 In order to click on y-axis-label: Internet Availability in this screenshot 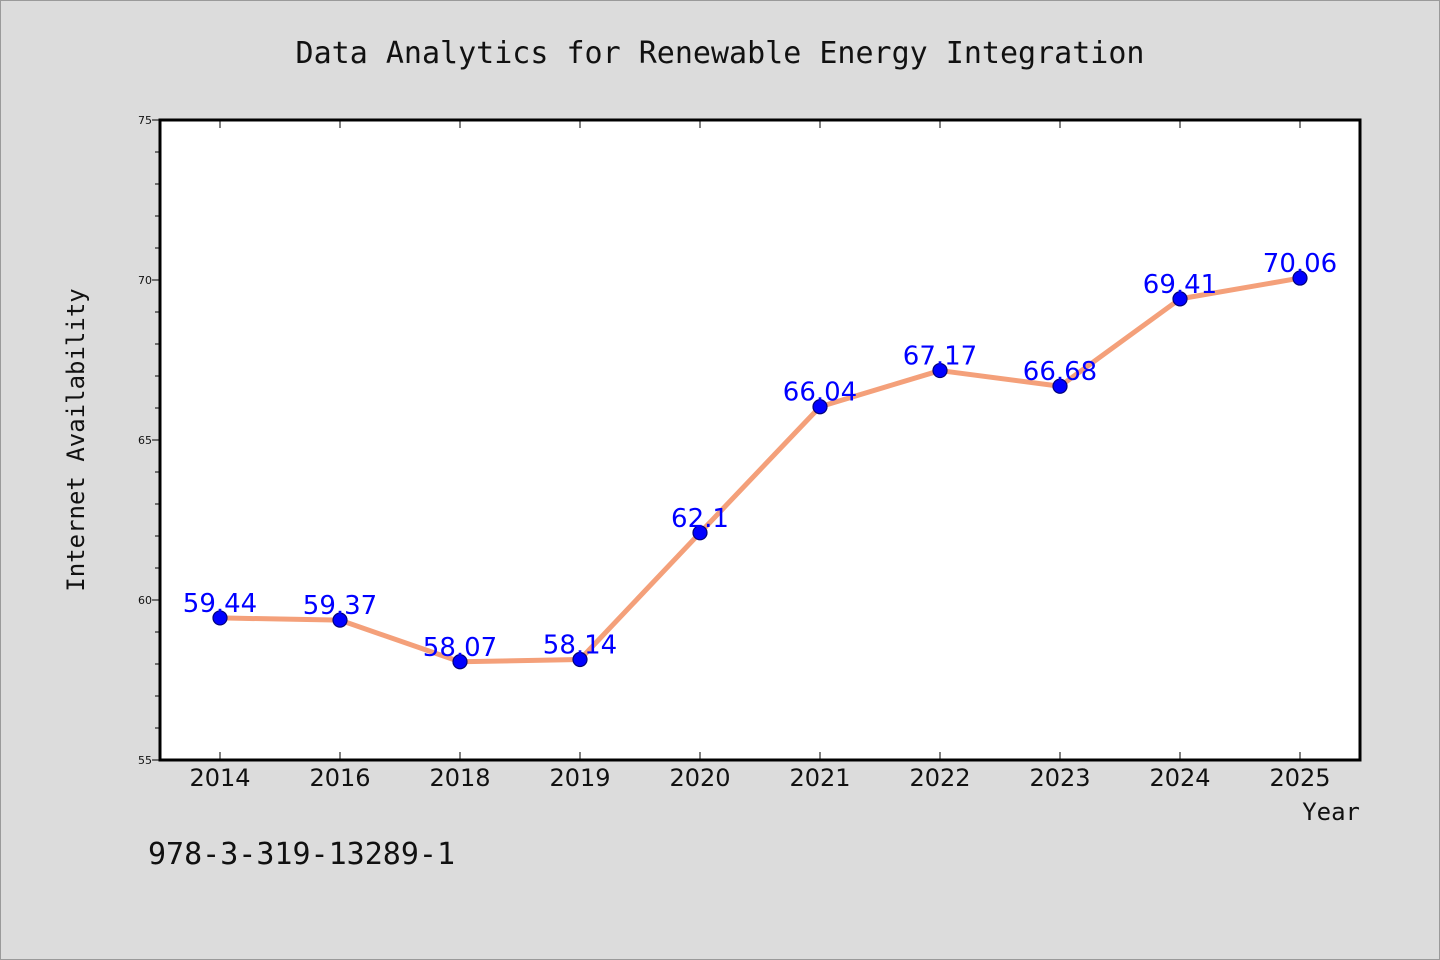, I will do `click(76, 439)`.